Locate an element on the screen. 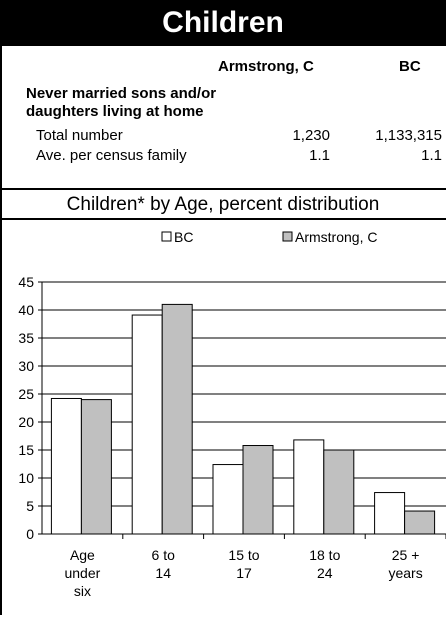 This screenshot has height=617, width=446. y-tick-label: 30 is located at coordinates (26, 366).